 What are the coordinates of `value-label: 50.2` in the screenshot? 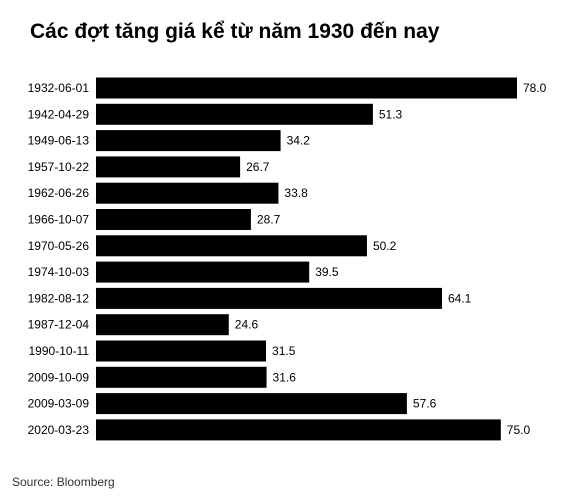 It's located at (385, 246).